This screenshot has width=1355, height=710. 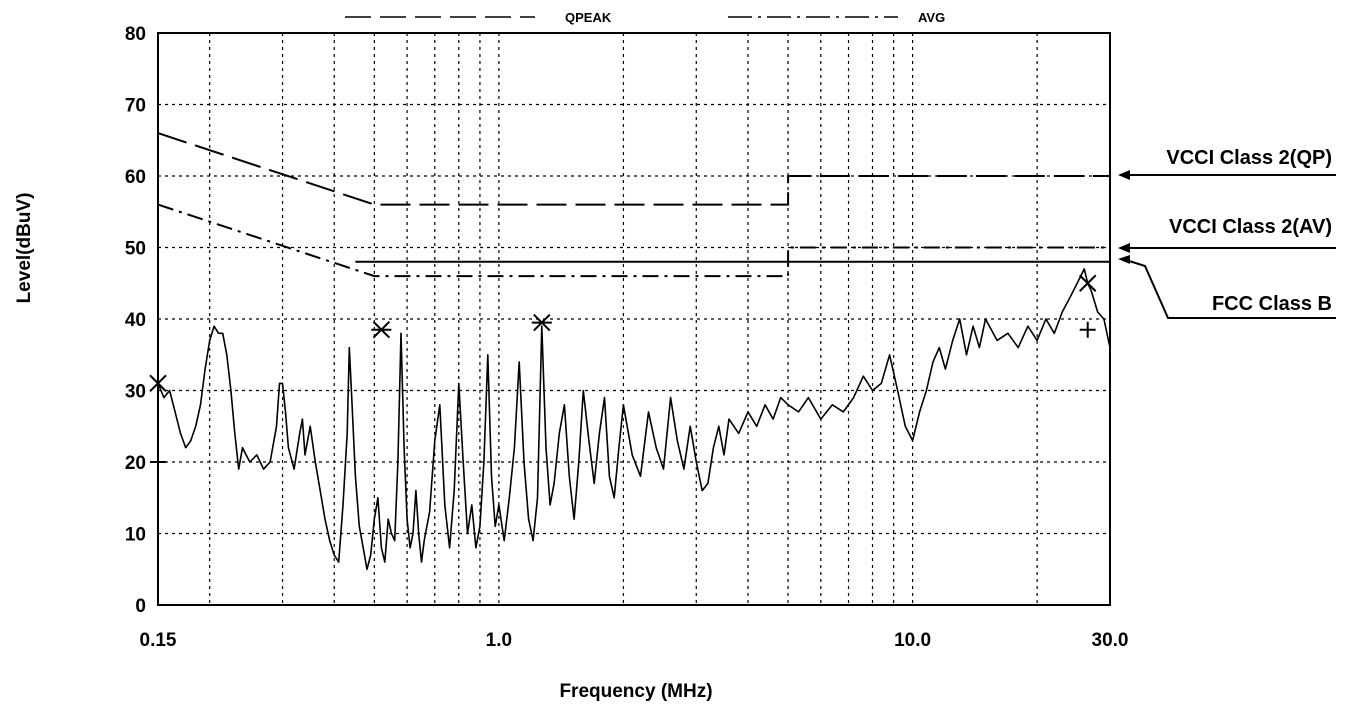 I want to click on y-tick-label: 10, so click(x=135, y=535).